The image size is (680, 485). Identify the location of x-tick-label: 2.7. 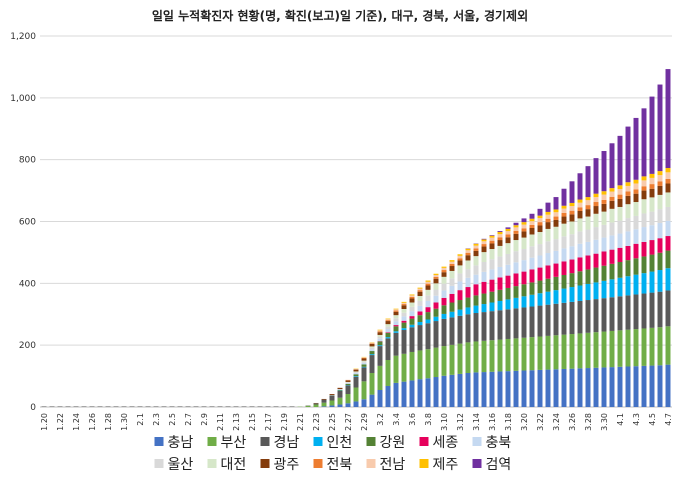
(188, 419).